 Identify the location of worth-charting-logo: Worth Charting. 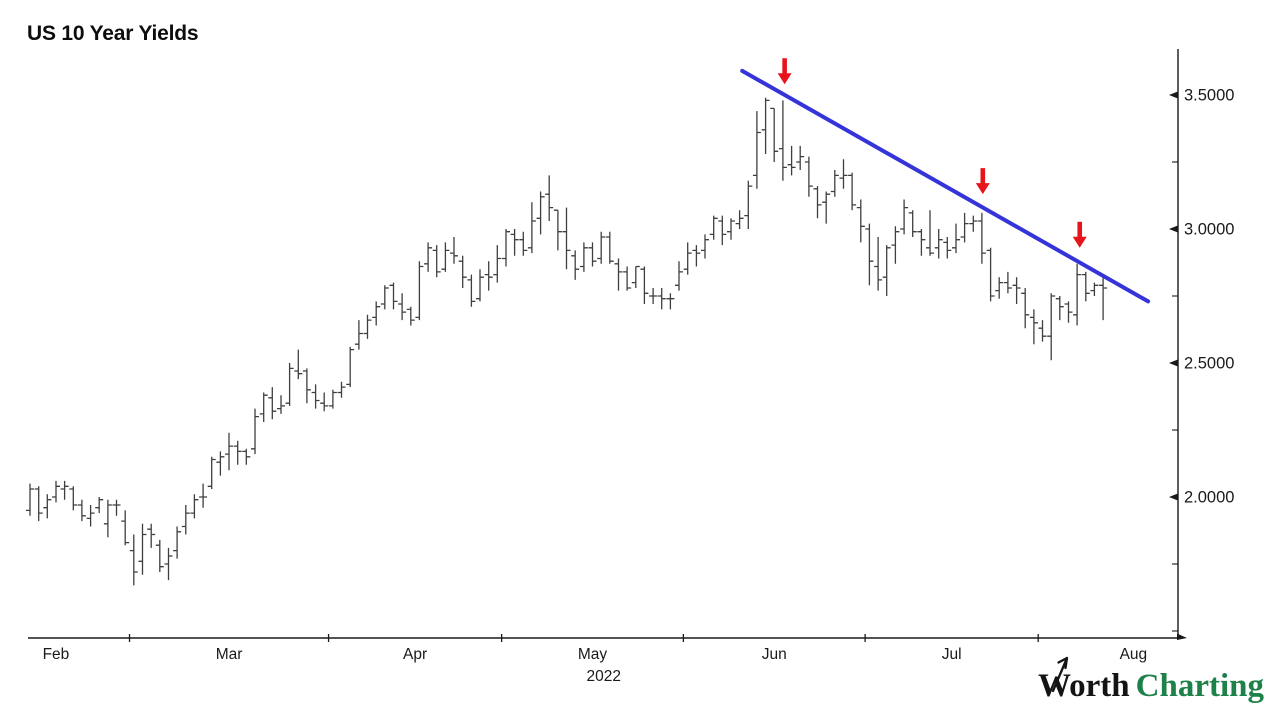
(1150, 683).